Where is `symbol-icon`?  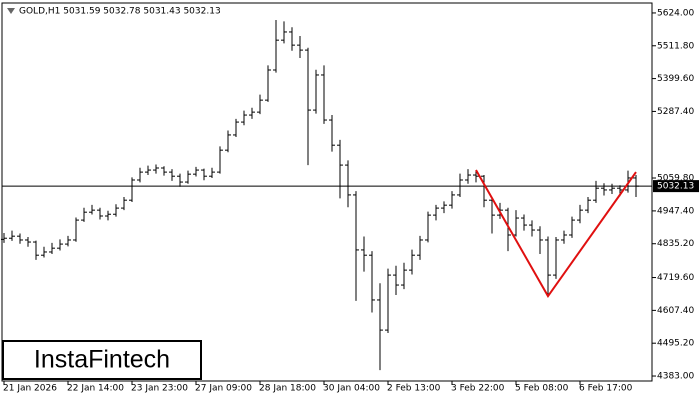
symbol-icon is located at coordinates (11, 11).